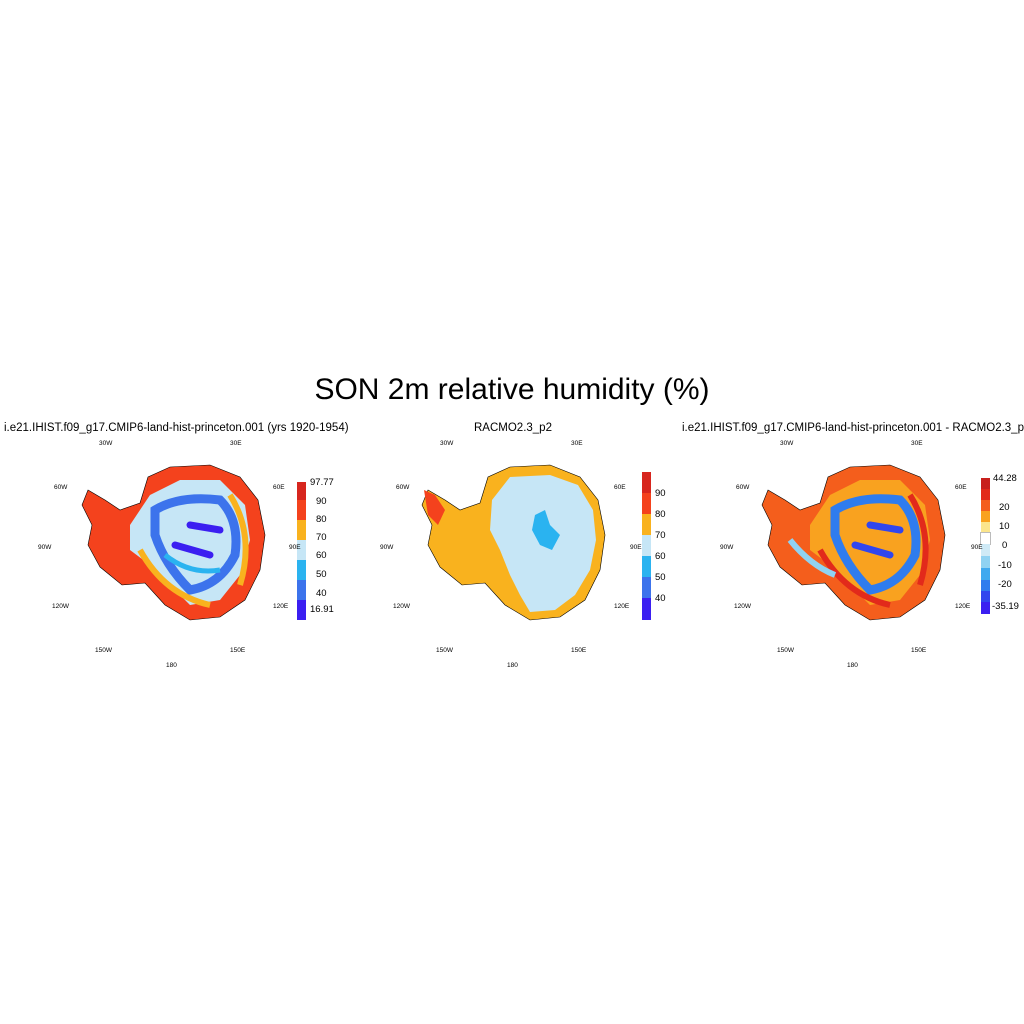 The width and height of the screenshot is (1024, 1024). I want to click on colorbar-difference, so click(985, 546).